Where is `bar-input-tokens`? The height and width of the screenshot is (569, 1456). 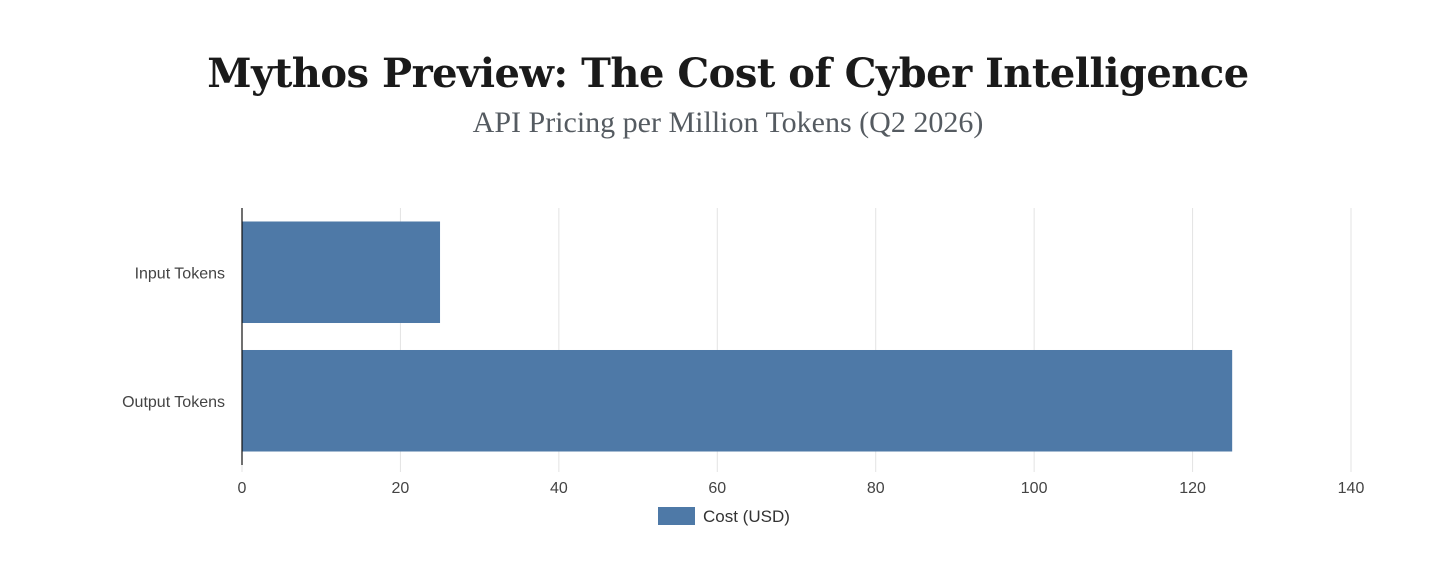 bar-input-tokens is located at coordinates (341, 272).